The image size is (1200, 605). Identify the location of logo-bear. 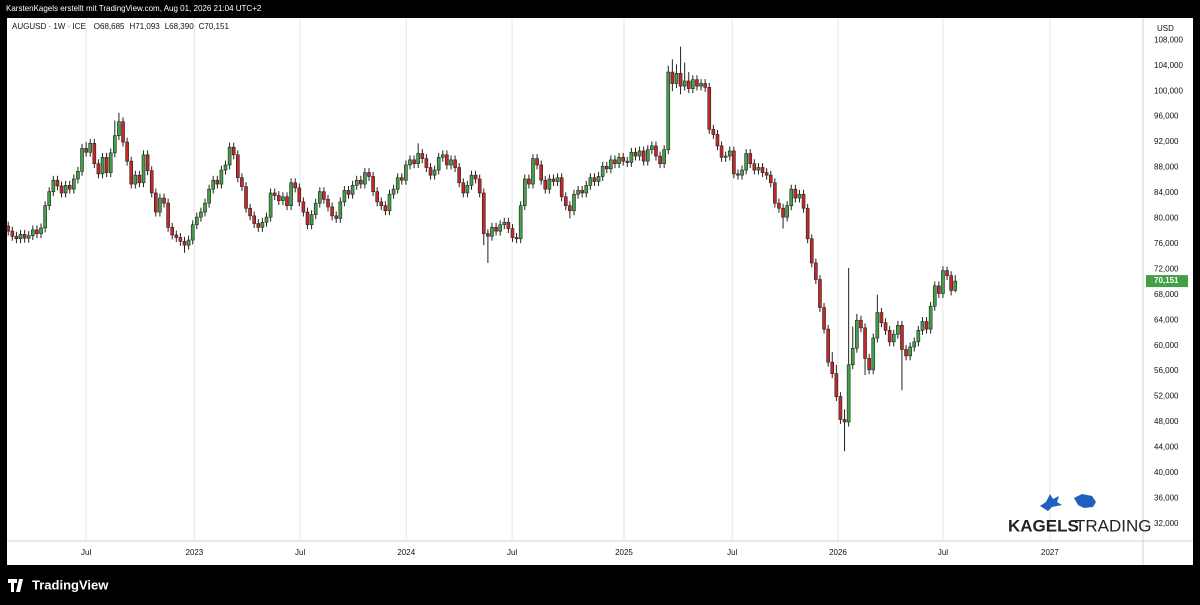
(1085, 501).